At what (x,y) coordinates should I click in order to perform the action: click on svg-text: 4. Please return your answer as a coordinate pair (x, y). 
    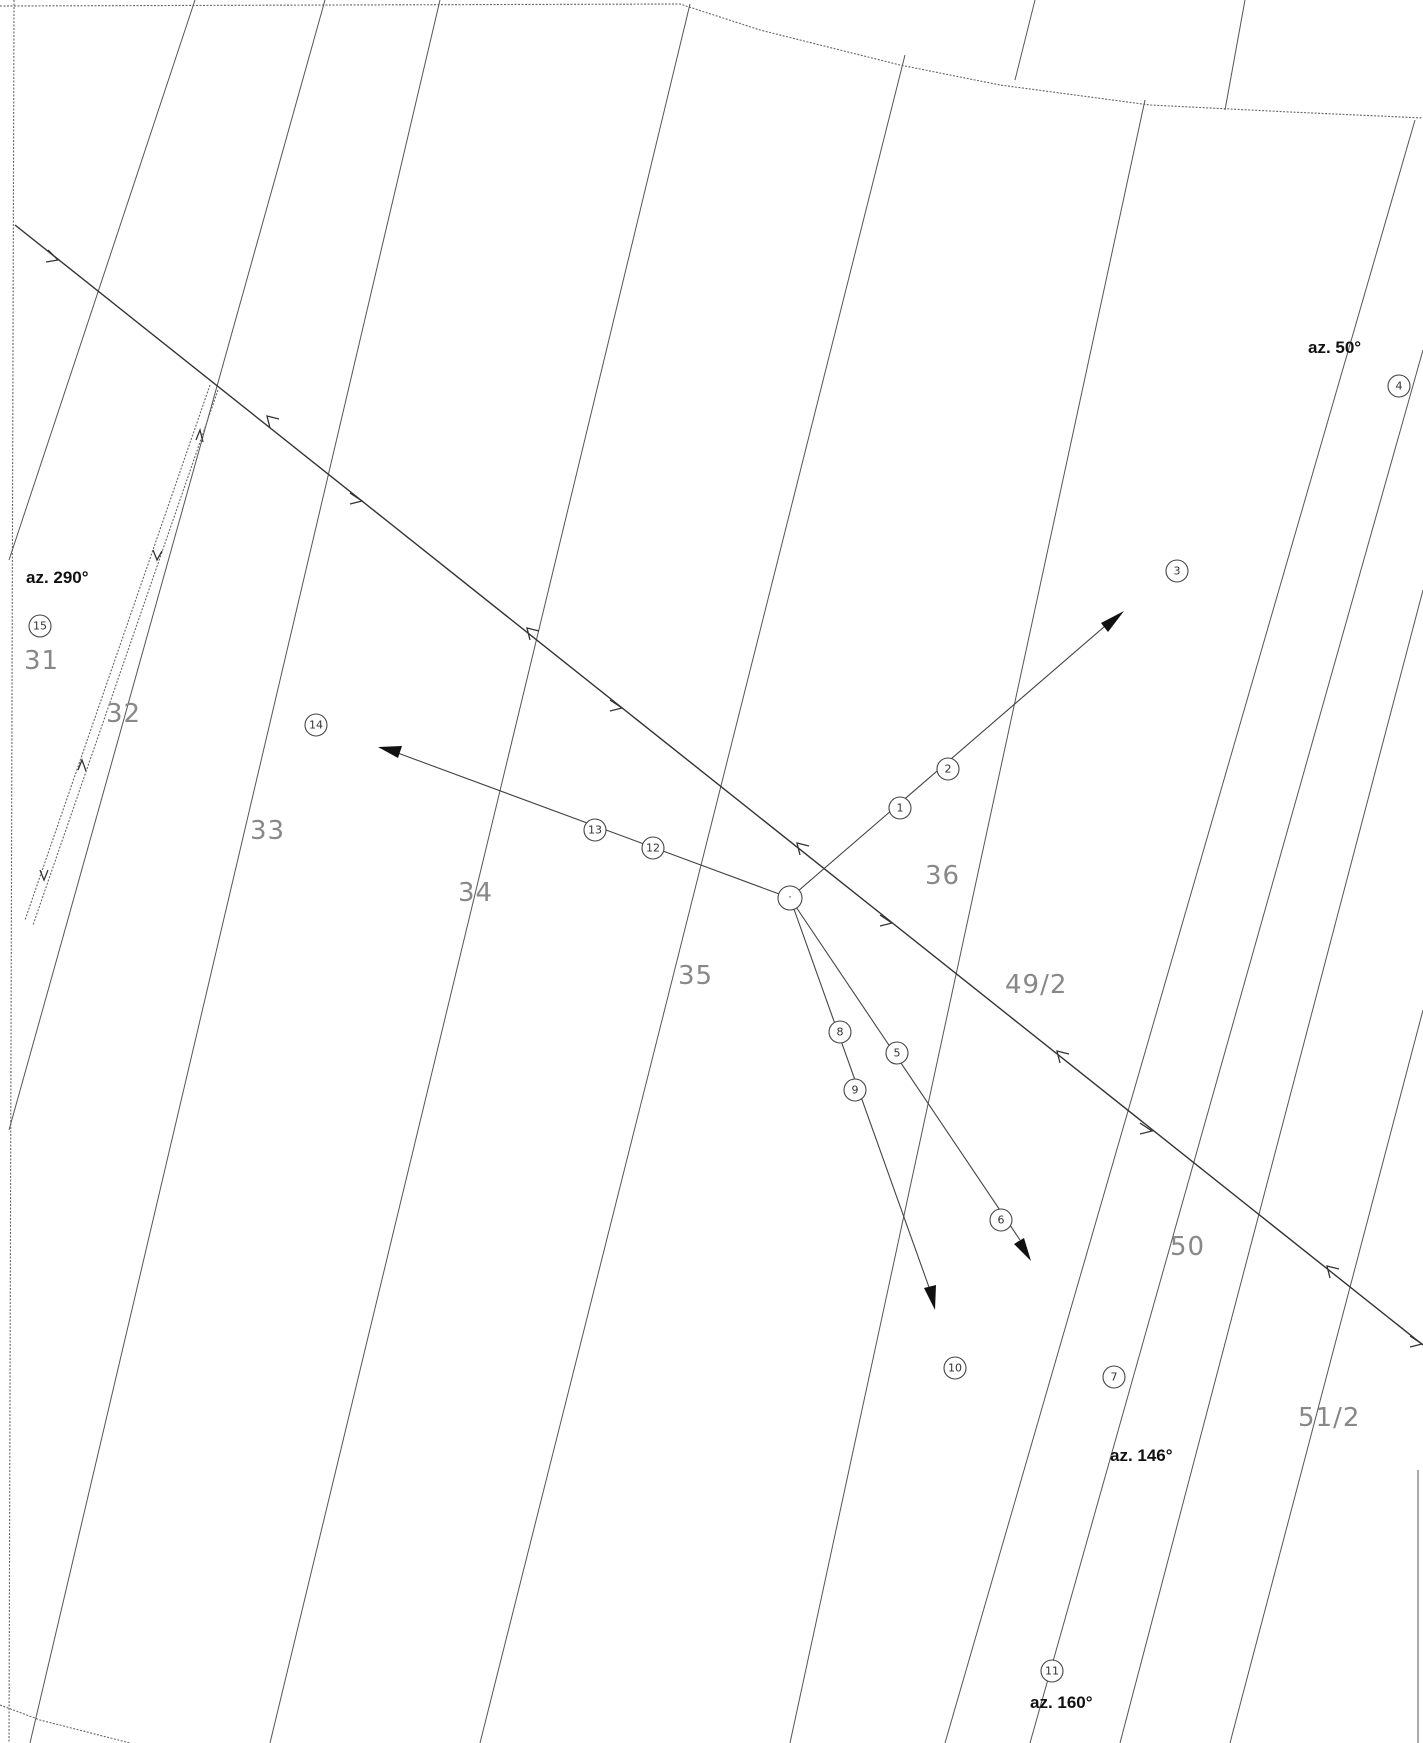
    Looking at the image, I should click on (1399, 386).